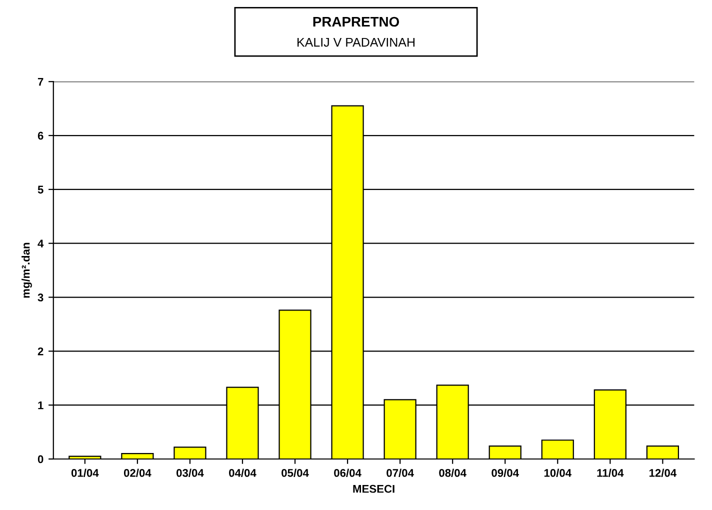 Image resolution: width=712 pixels, height=510 pixels. I want to click on y-tick-label: 5, so click(41, 190).